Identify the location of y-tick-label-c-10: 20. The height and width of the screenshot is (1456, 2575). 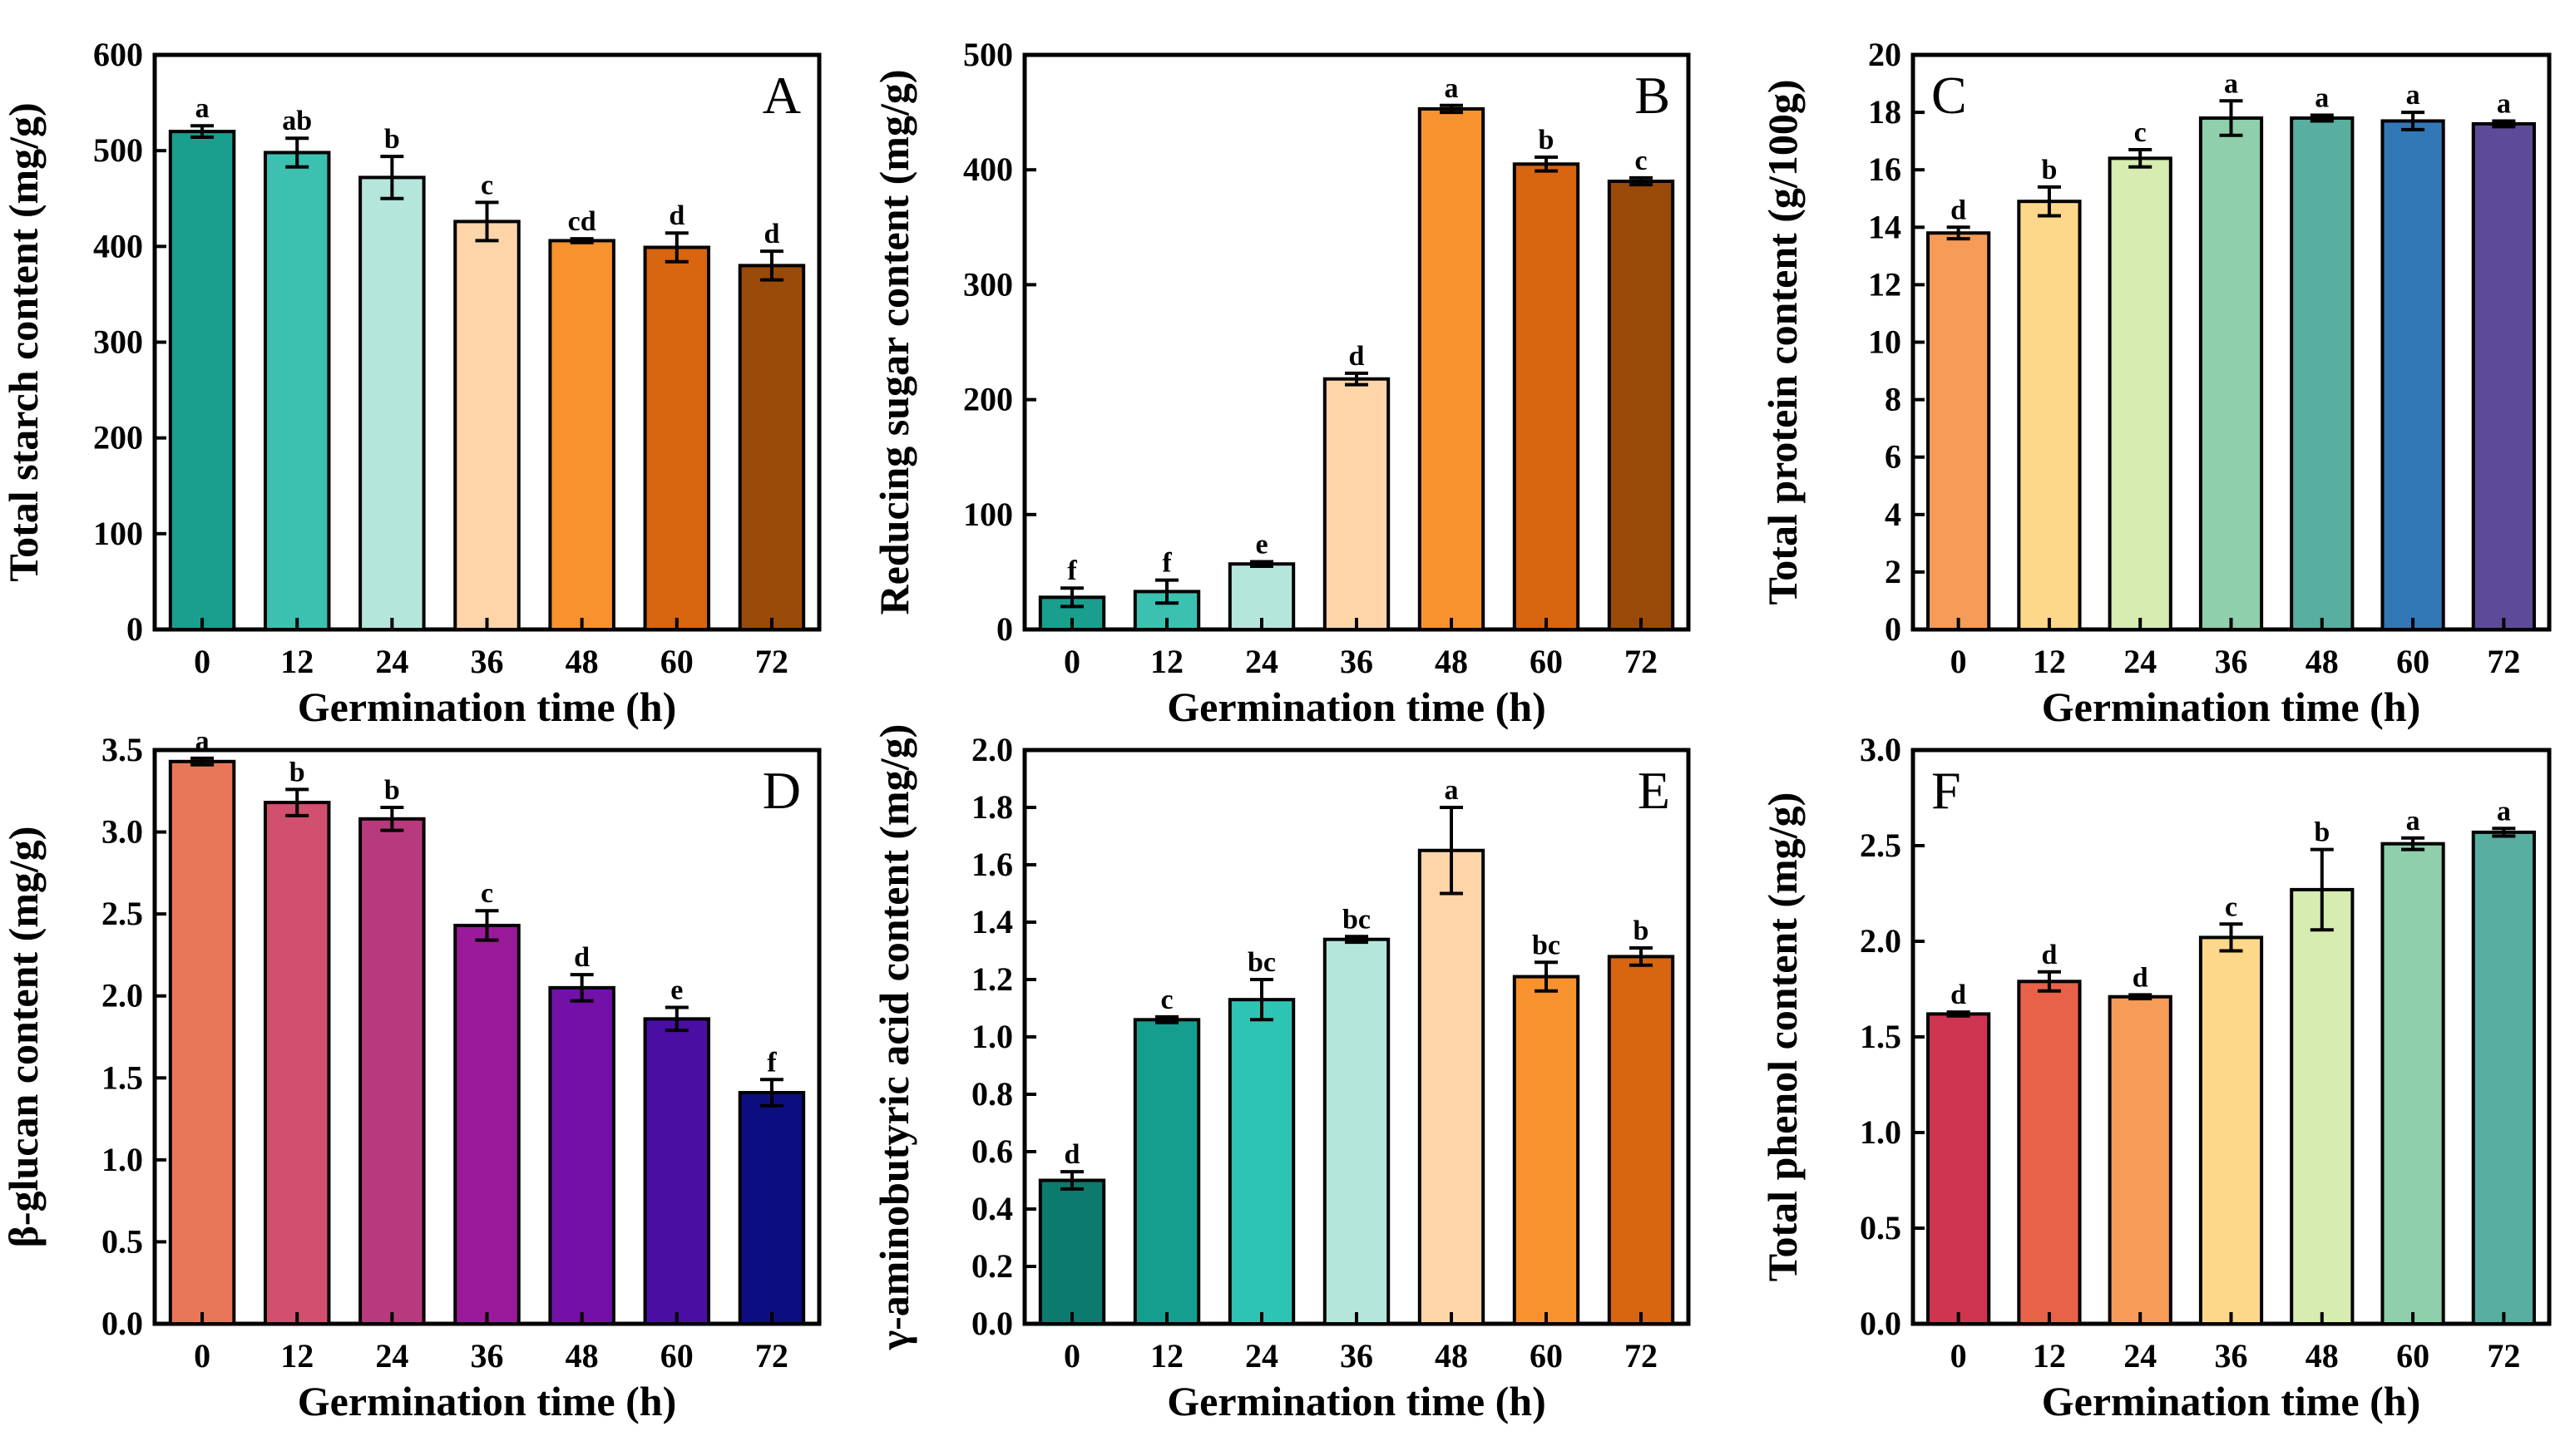
(1884, 54).